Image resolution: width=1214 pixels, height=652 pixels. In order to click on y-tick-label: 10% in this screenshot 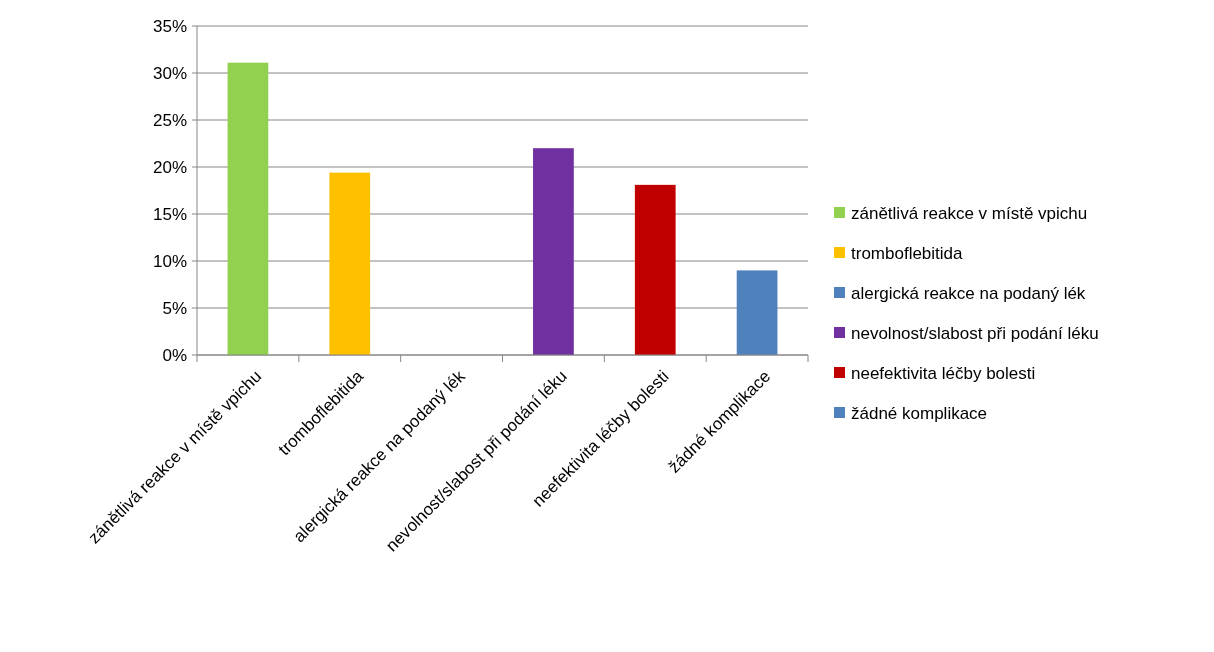, I will do `click(169, 261)`.